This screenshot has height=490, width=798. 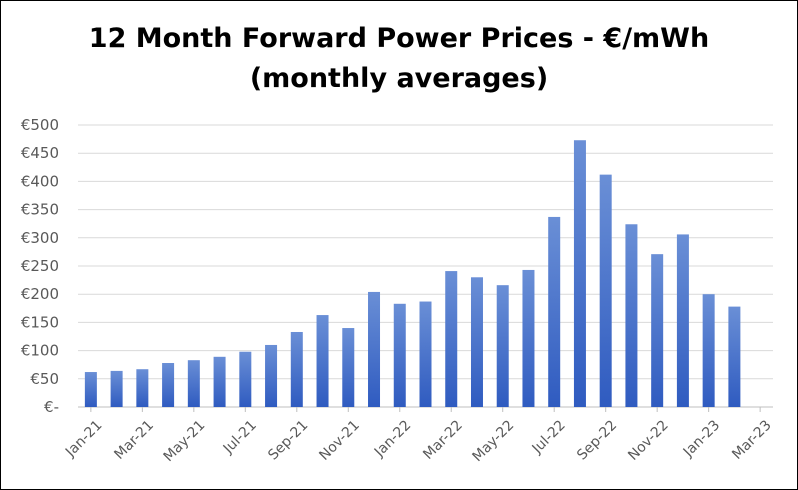 What do you see at coordinates (399, 78) in the screenshot?
I see `chart-subtitle: (monthly averages)` at bounding box center [399, 78].